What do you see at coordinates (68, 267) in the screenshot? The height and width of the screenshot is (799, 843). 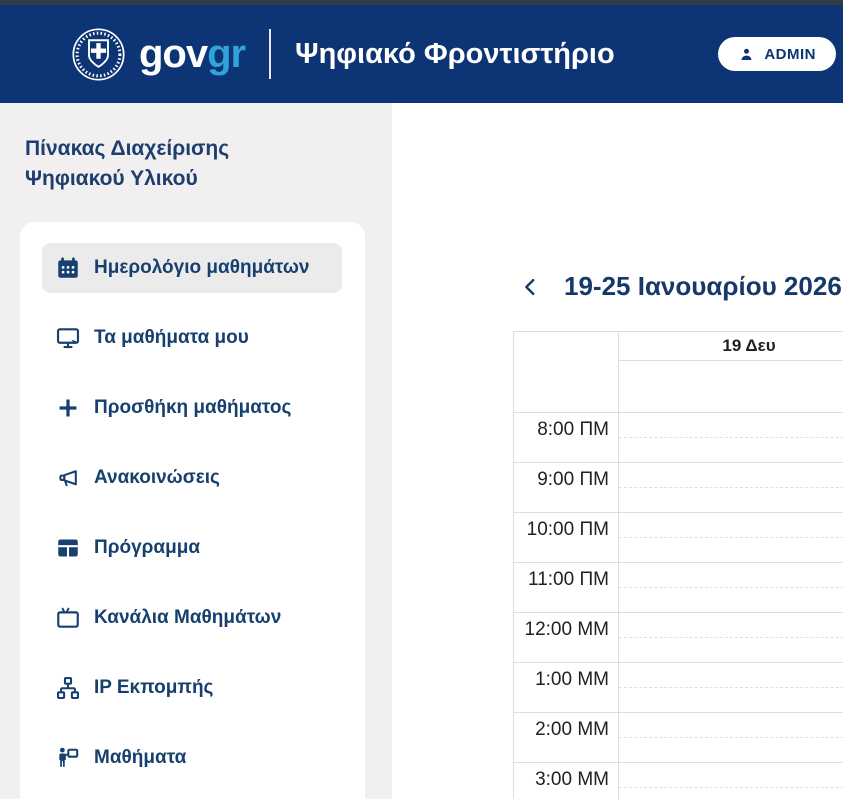 I see `calendar-icon` at bounding box center [68, 267].